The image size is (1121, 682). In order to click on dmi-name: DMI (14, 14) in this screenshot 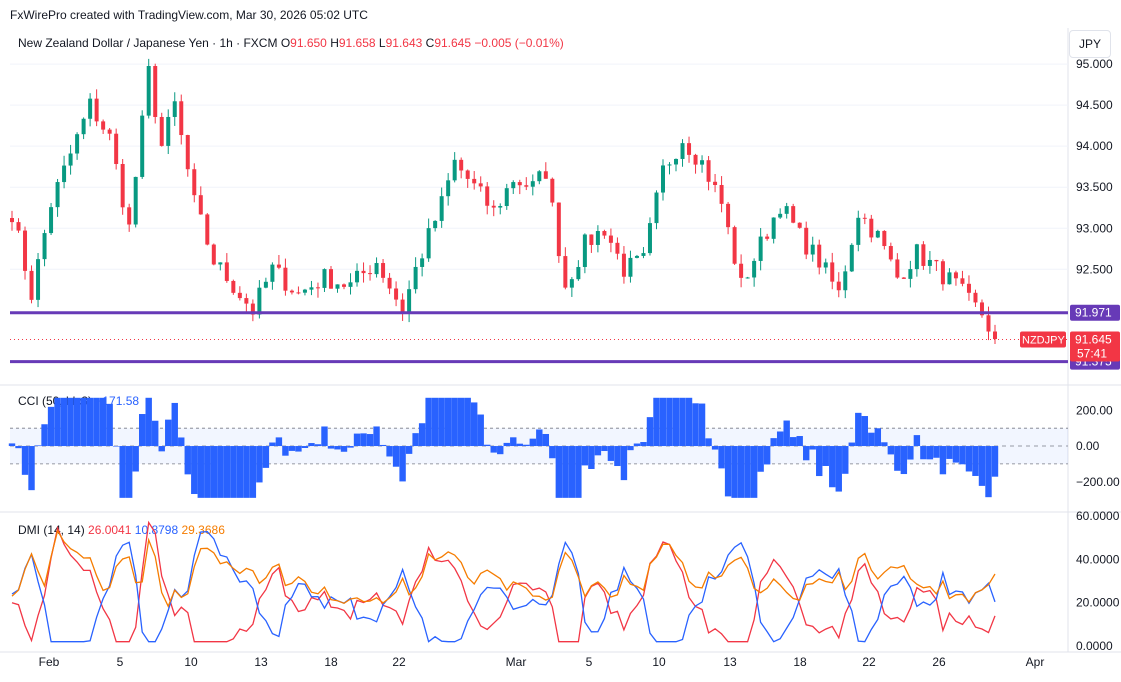, I will do `click(51, 530)`.